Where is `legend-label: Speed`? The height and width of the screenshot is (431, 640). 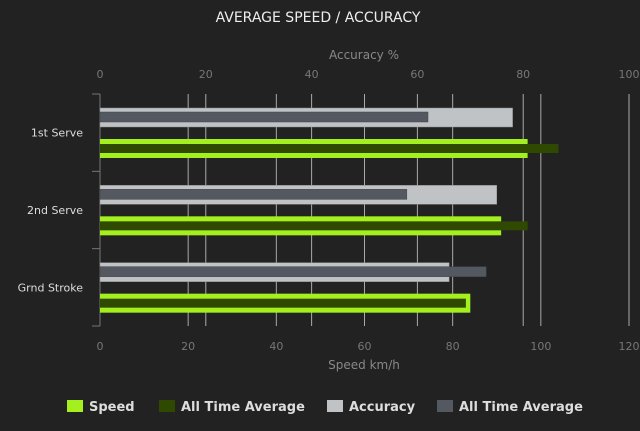 legend-label: Speed is located at coordinates (112, 407).